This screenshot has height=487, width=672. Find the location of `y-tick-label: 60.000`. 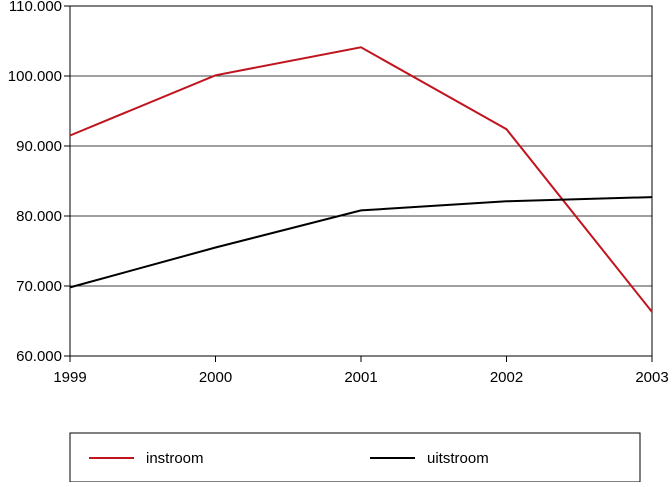

y-tick-label: 60.000 is located at coordinates (39, 356).